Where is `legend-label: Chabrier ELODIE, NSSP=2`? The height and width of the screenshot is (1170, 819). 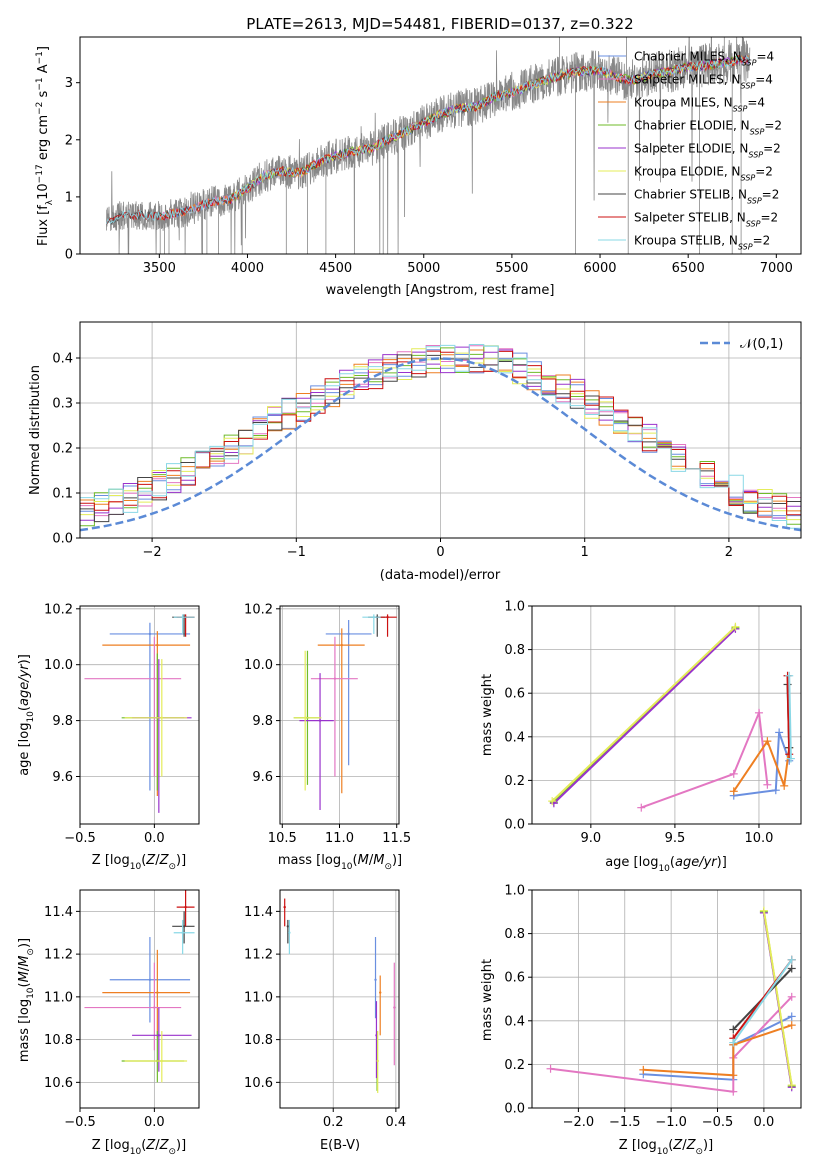 legend-label: Chabrier ELODIE, NSSP=2 is located at coordinates (708, 128).